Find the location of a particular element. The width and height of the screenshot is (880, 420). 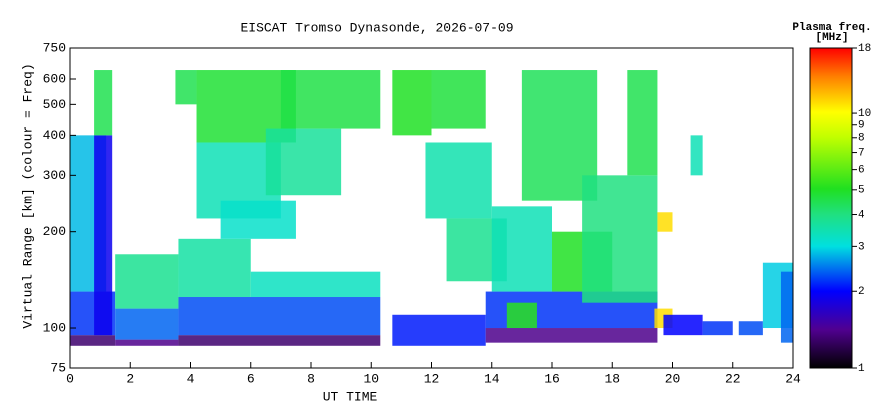

colorbar-tick-label: 1 is located at coordinates (861, 369).